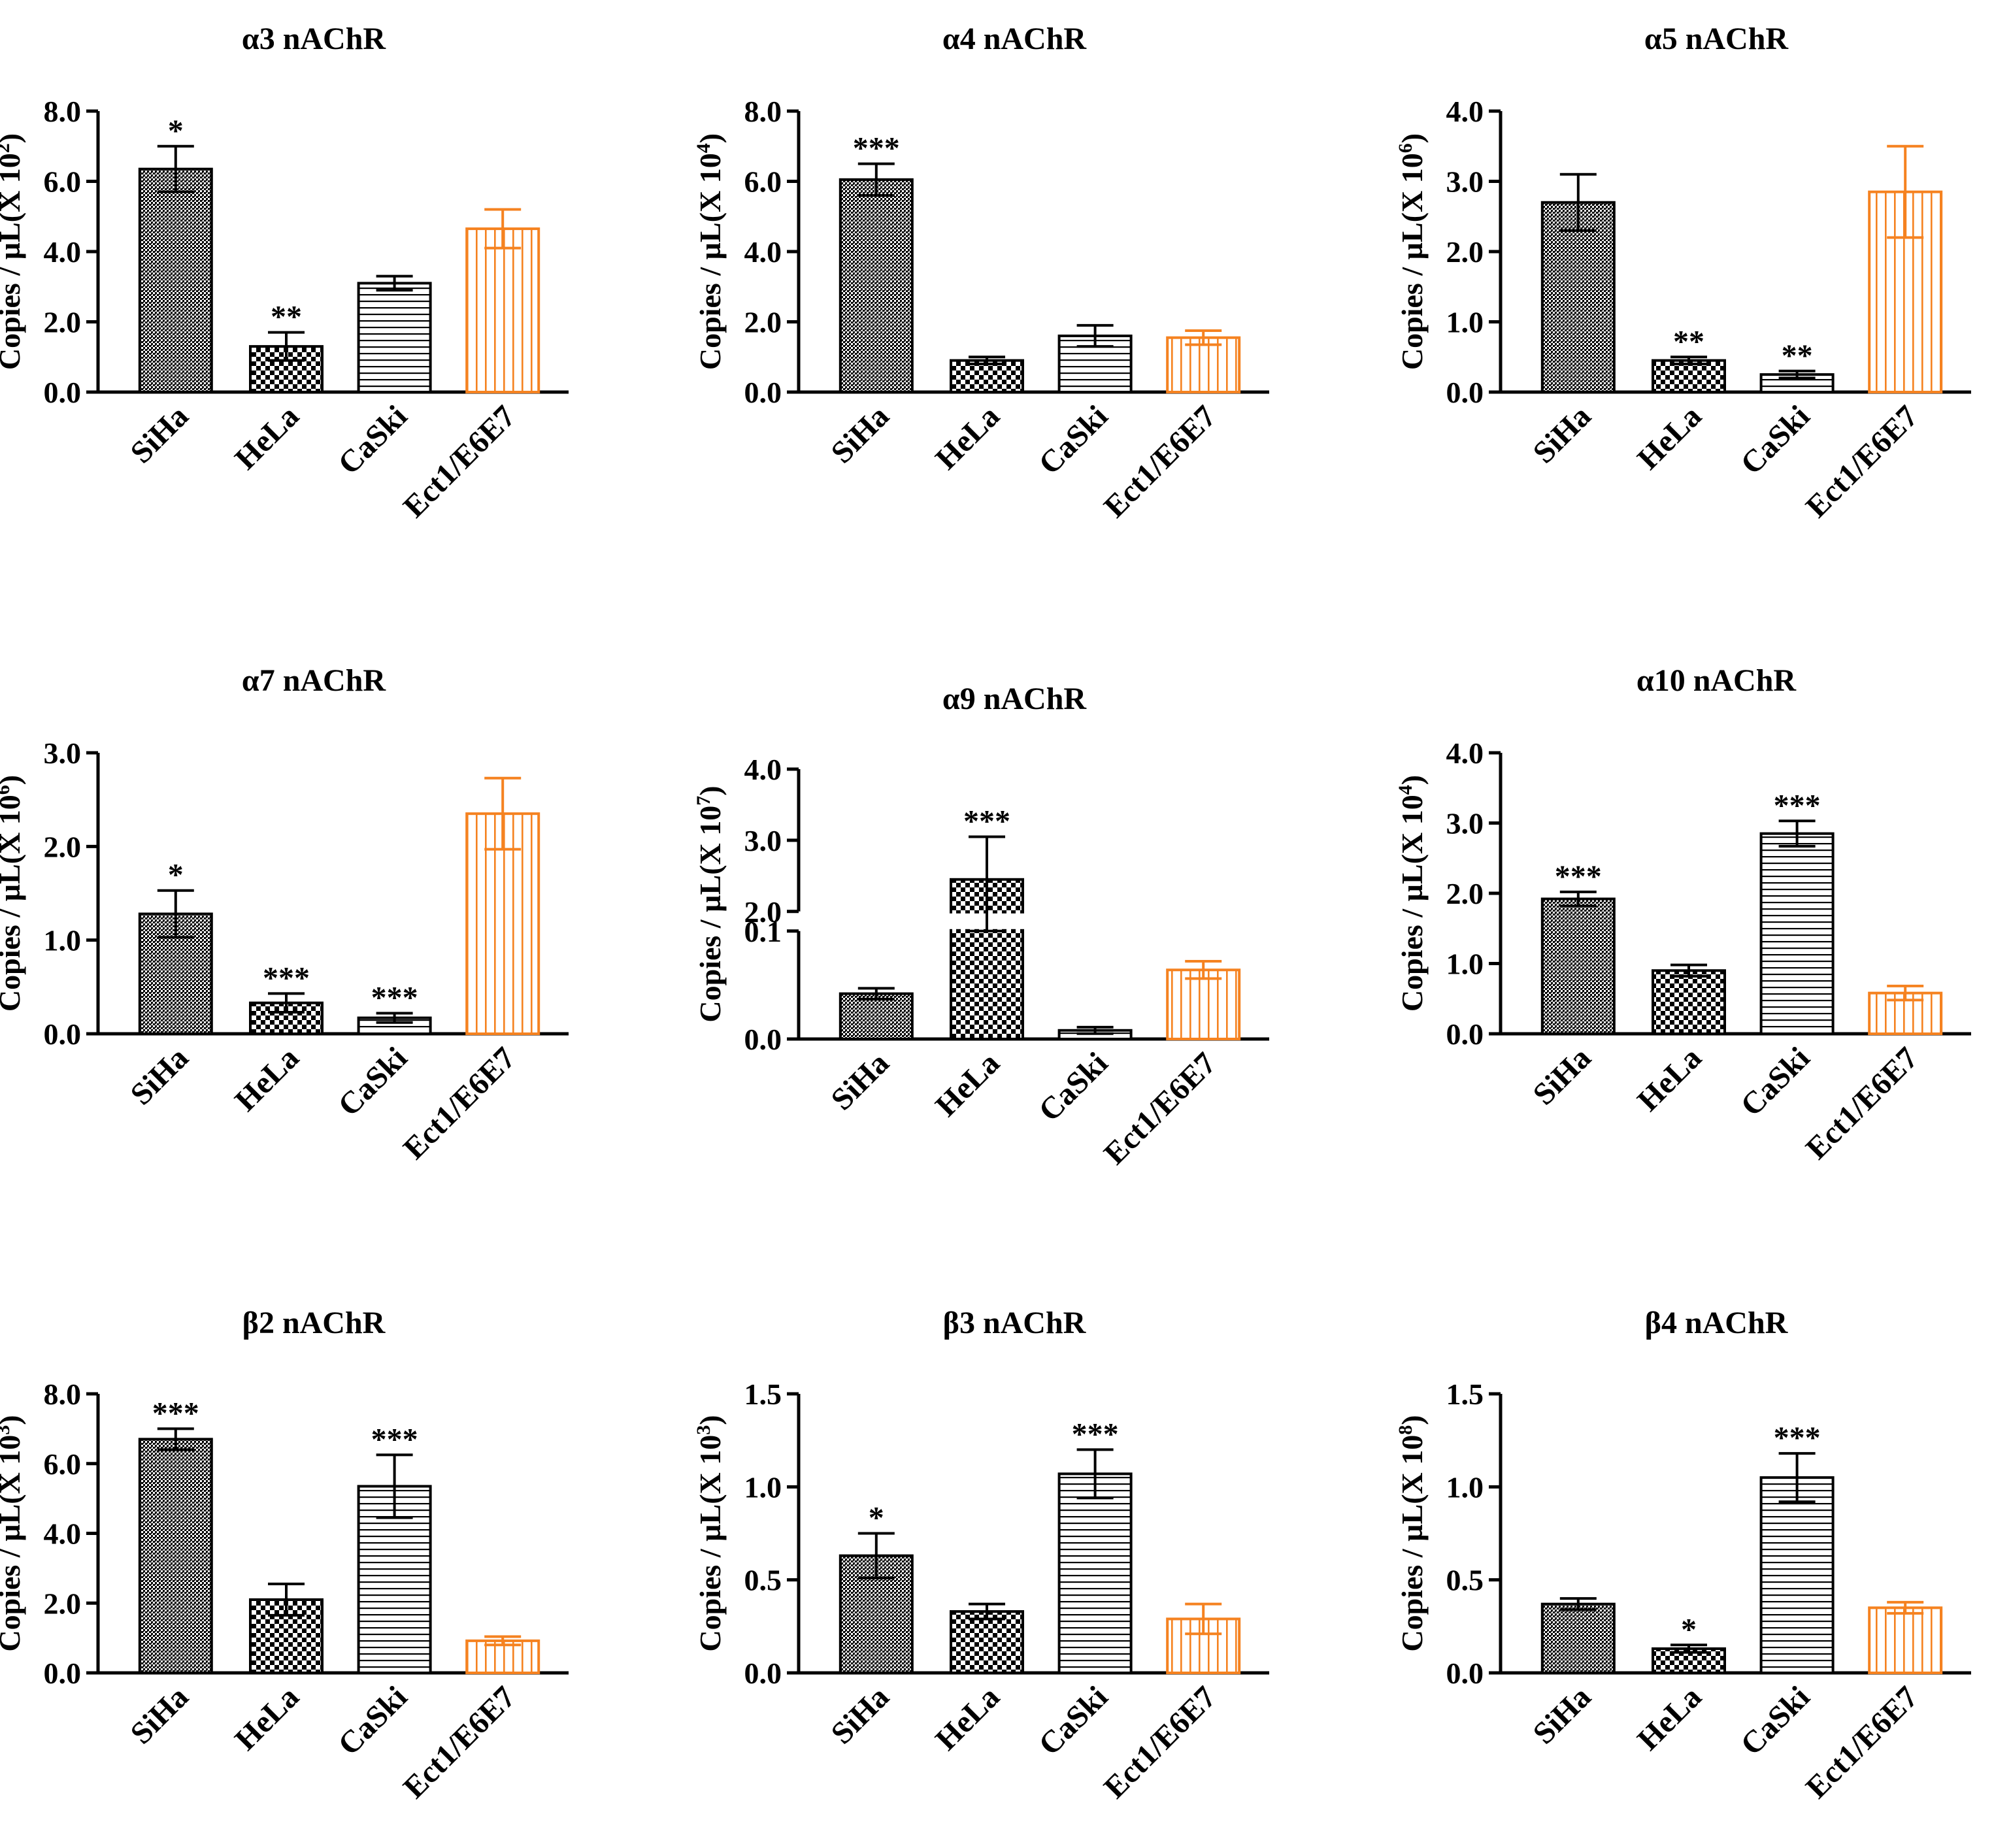 This screenshot has height=1848, width=1994. Describe the element at coordinates (1578, 283) in the screenshot. I see `bar-group-siha` at that location.